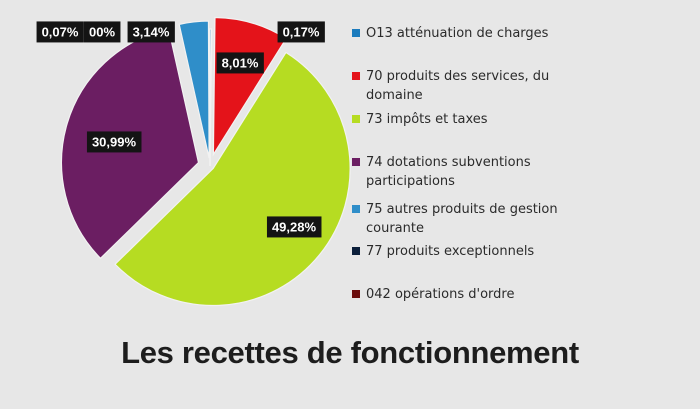  Describe the element at coordinates (427, 119) in the screenshot. I see `legend-label-2: 73 impôts et taxes` at that location.